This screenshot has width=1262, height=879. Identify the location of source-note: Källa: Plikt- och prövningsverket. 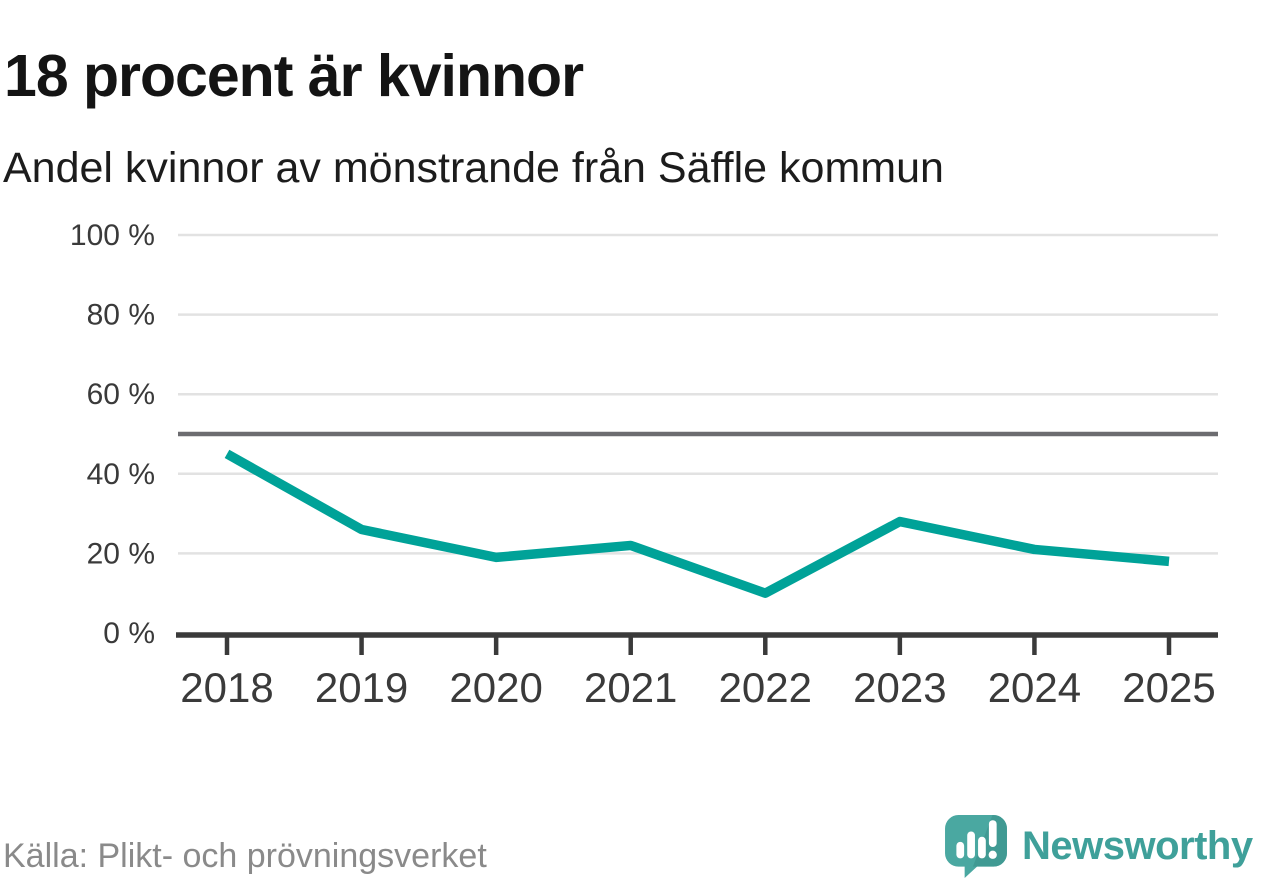
(245, 856).